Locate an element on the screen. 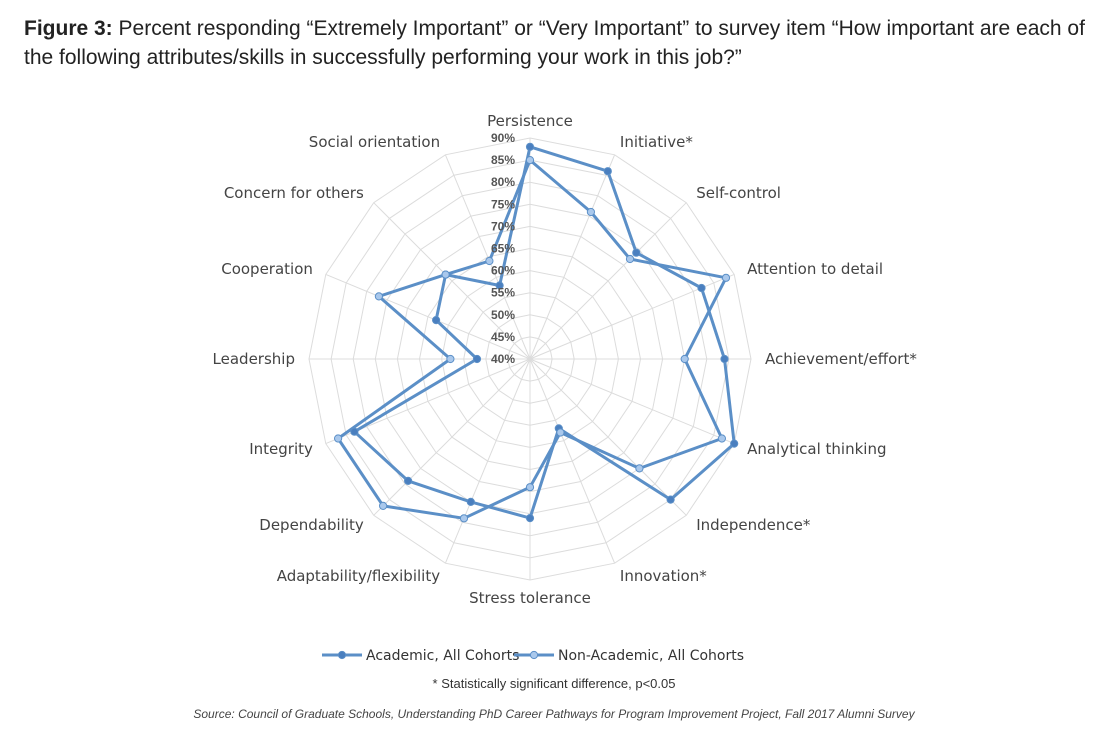 This screenshot has width=1108, height=750. category-label: Integrity is located at coordinates (281, 449).